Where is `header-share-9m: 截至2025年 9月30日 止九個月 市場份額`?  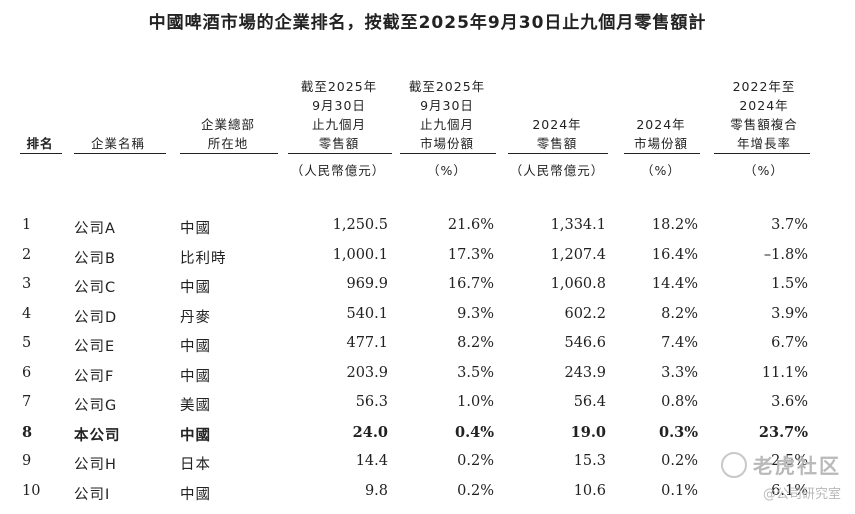
header-share-9m: 截至2025年 9月30日 止九個月 市場份額 is located at coordinates (447, 115).